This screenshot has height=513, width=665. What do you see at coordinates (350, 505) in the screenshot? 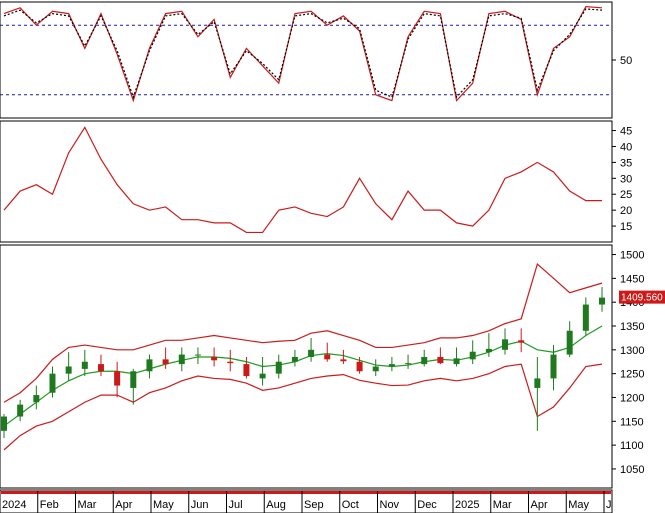
I see `x-axis-tick-label: Oct` at bounding box center [350, 505].